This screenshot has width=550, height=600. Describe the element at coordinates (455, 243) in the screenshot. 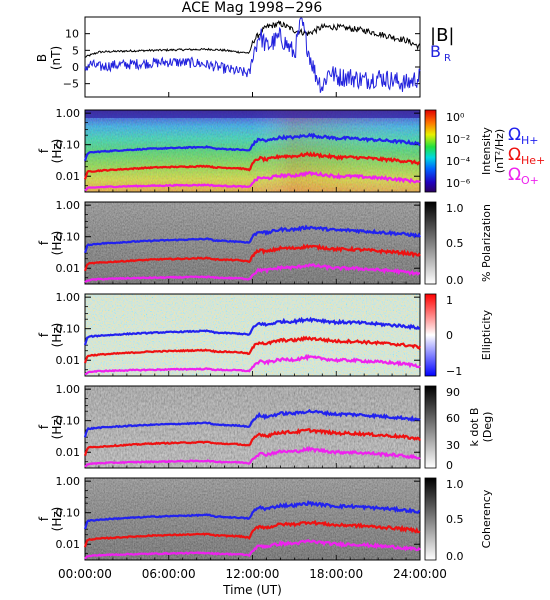

I see `polarization-bar-tick: 0.5` at that location.